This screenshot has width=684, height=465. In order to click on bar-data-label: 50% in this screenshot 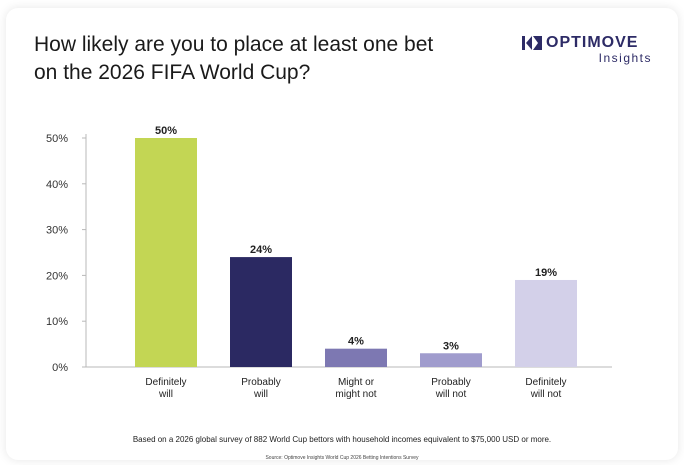, I will do `click(166, 131)`.